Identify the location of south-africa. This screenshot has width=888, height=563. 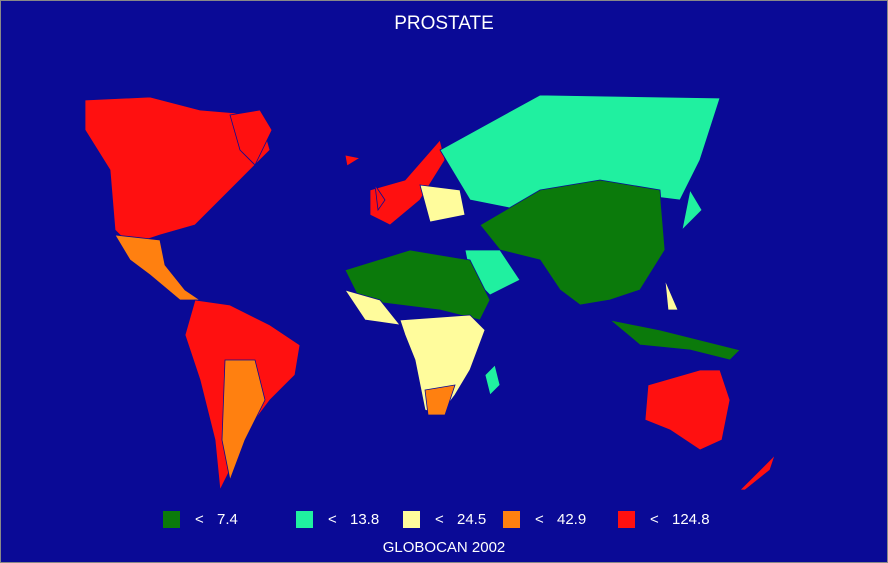
(440, 400).